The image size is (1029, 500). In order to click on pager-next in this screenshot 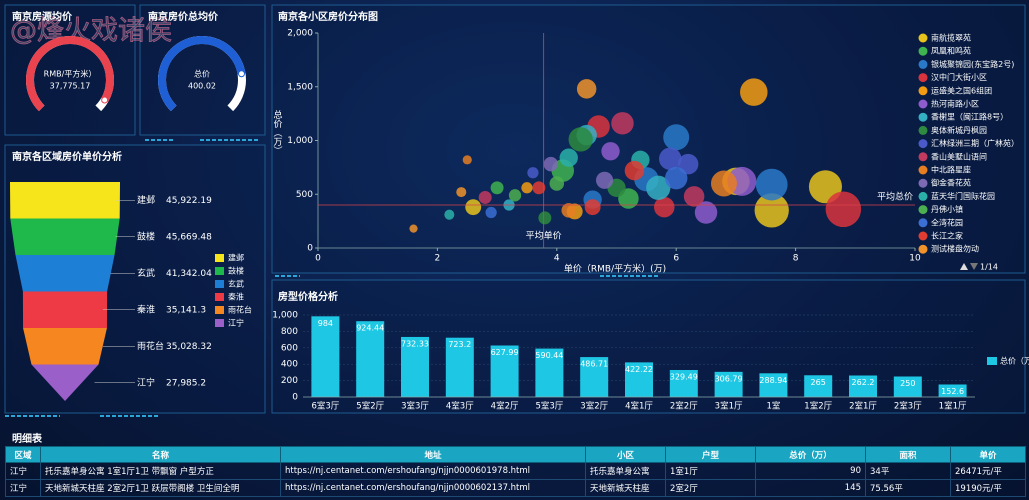, I will do `click(974, 266)`.